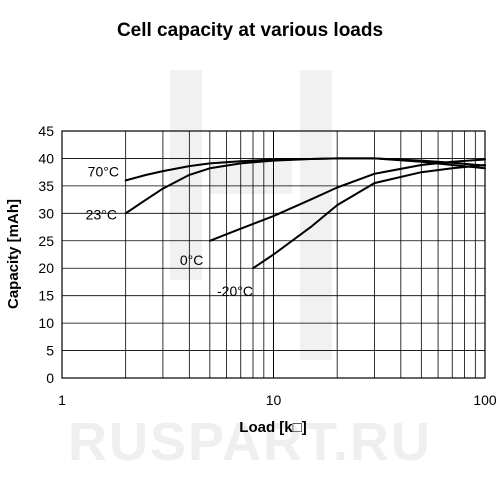  I want to click on x-axis-label: Load [k□], so click(272, 427).